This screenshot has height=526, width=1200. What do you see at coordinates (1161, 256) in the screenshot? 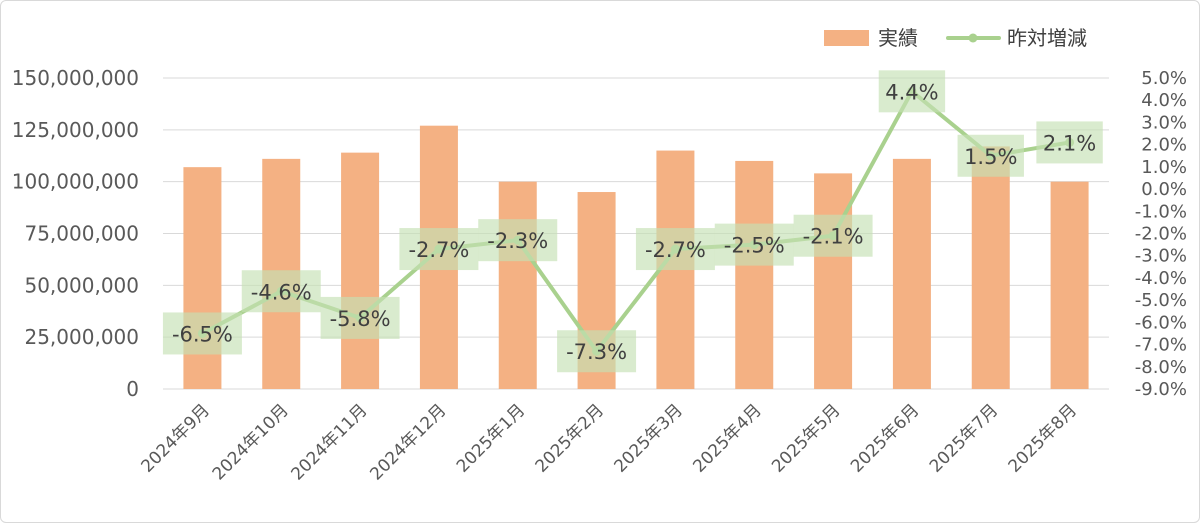
I see `y-right-tick-label: -3.0%` at bounding box center [1161, 256].